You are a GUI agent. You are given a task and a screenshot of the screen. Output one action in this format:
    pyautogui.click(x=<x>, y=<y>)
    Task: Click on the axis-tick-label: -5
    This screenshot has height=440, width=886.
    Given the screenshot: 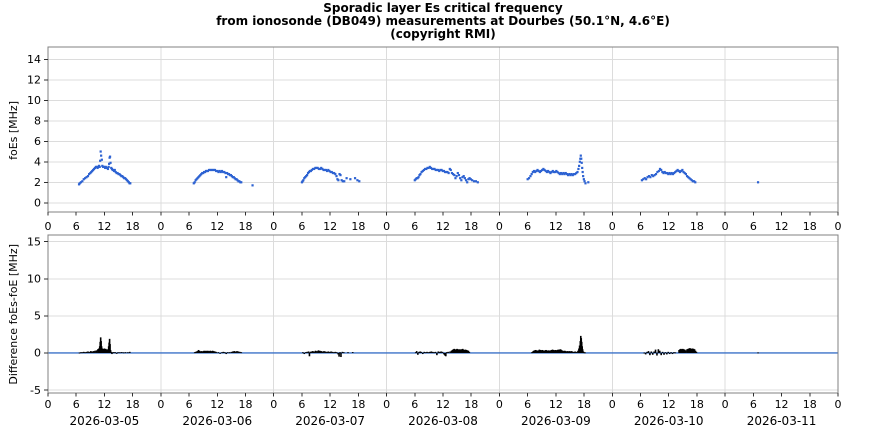 What is the action you would take?
    pyautogui.click(x=35, y=390)
    